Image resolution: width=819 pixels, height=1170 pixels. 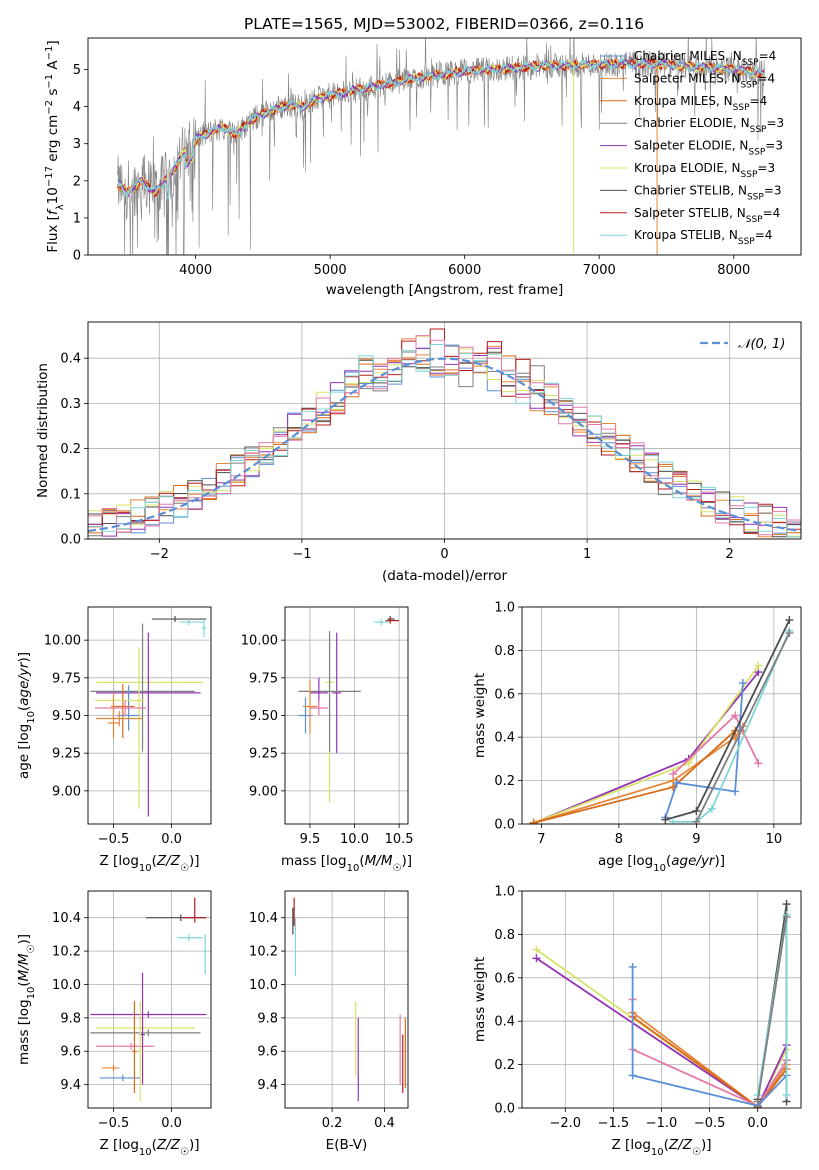 I want to click on y-axis-label: mass weight, so click(x=480, y=715).